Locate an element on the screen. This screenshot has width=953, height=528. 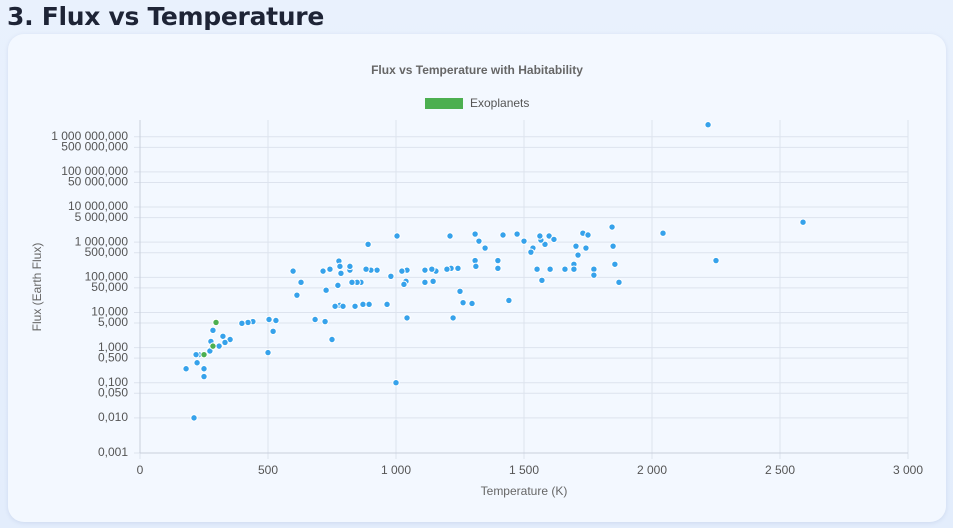
y-tick-label: 50,000 is located at coordinates (109, 287).